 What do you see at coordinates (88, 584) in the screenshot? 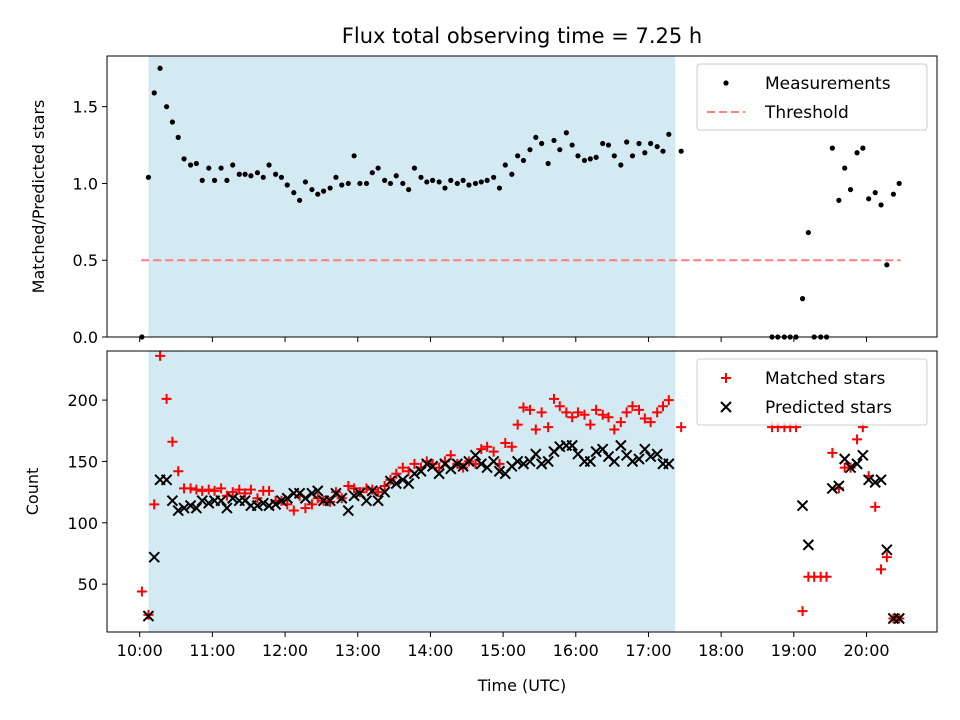
I see `count-ytick-label: 50` at bounding box center [88, 584].